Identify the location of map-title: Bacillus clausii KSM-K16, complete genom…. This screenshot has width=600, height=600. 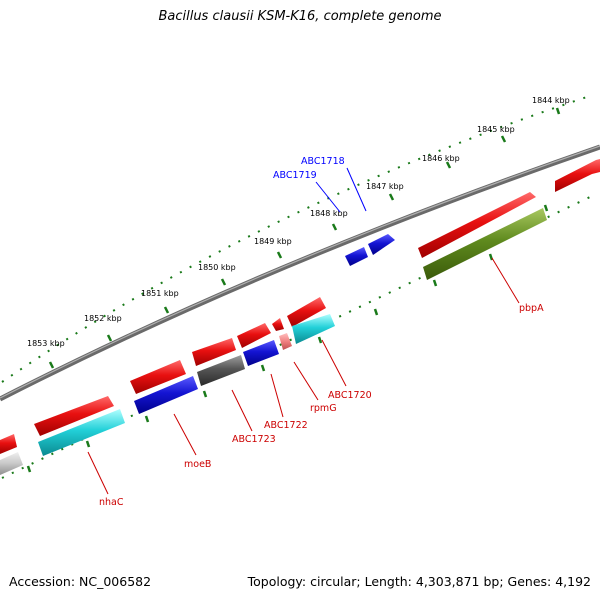
(300, 16).